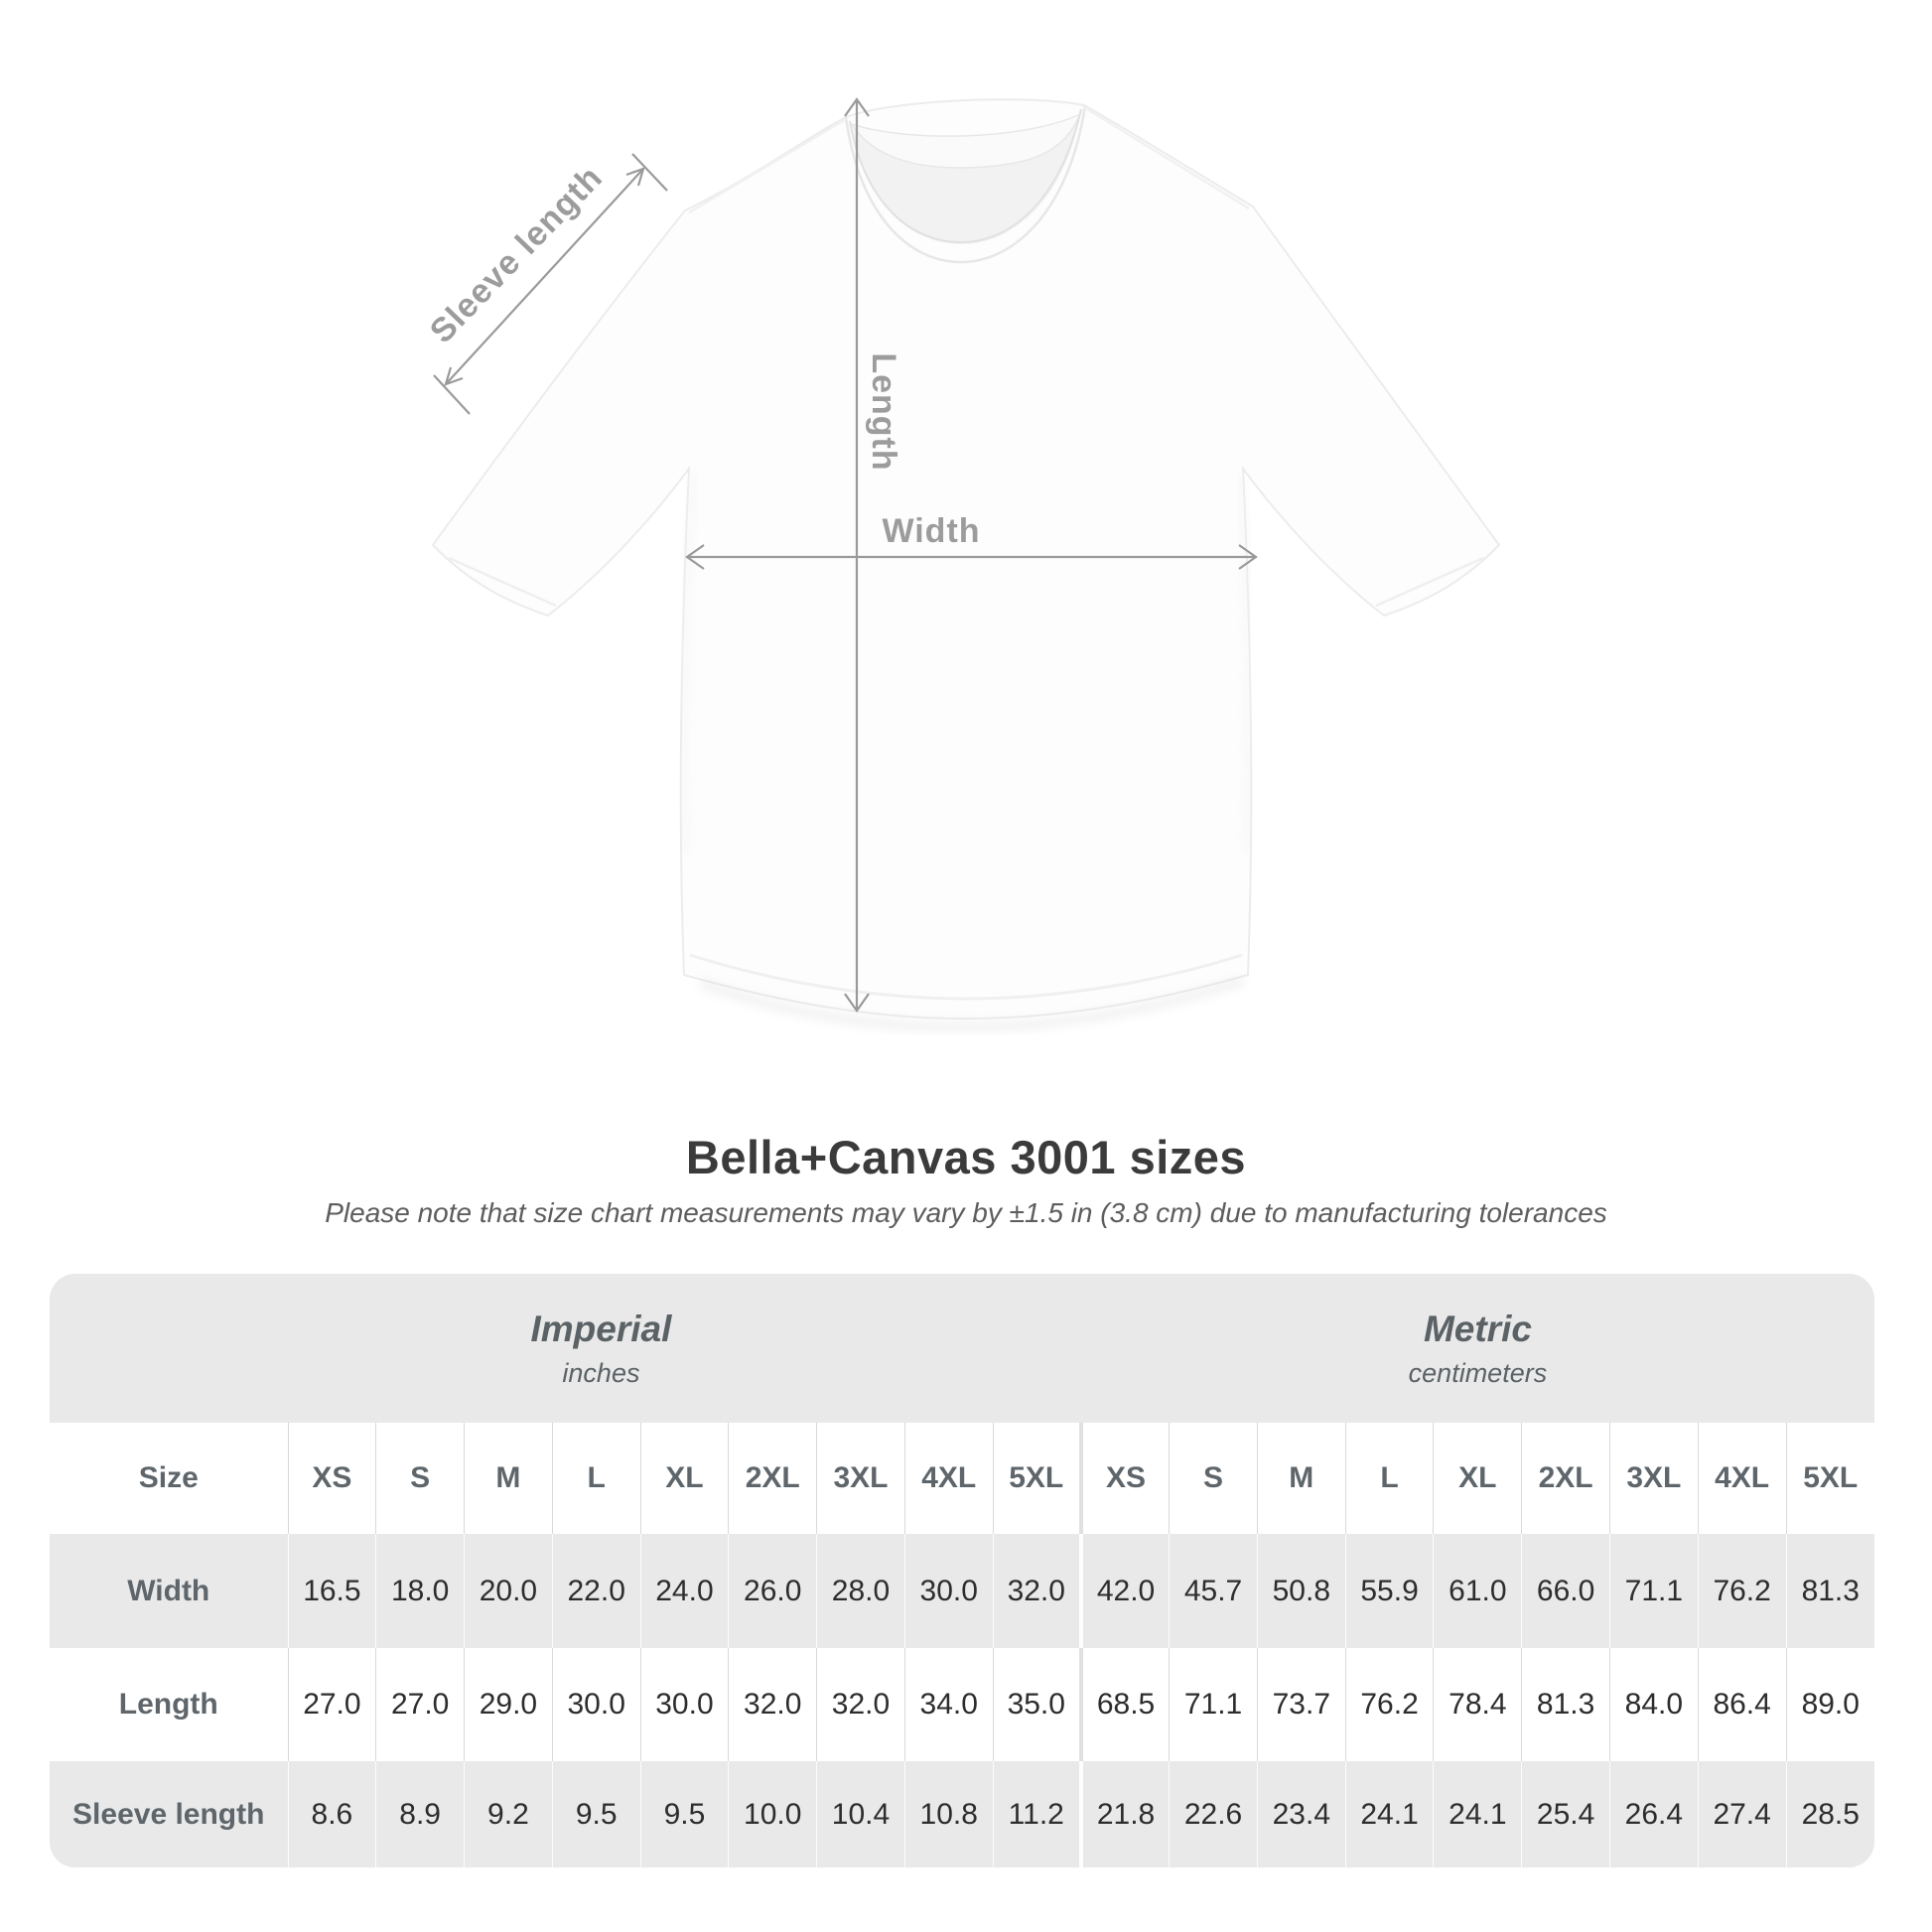  I want to click on value-cell: 34.0, so click(949, 1705).